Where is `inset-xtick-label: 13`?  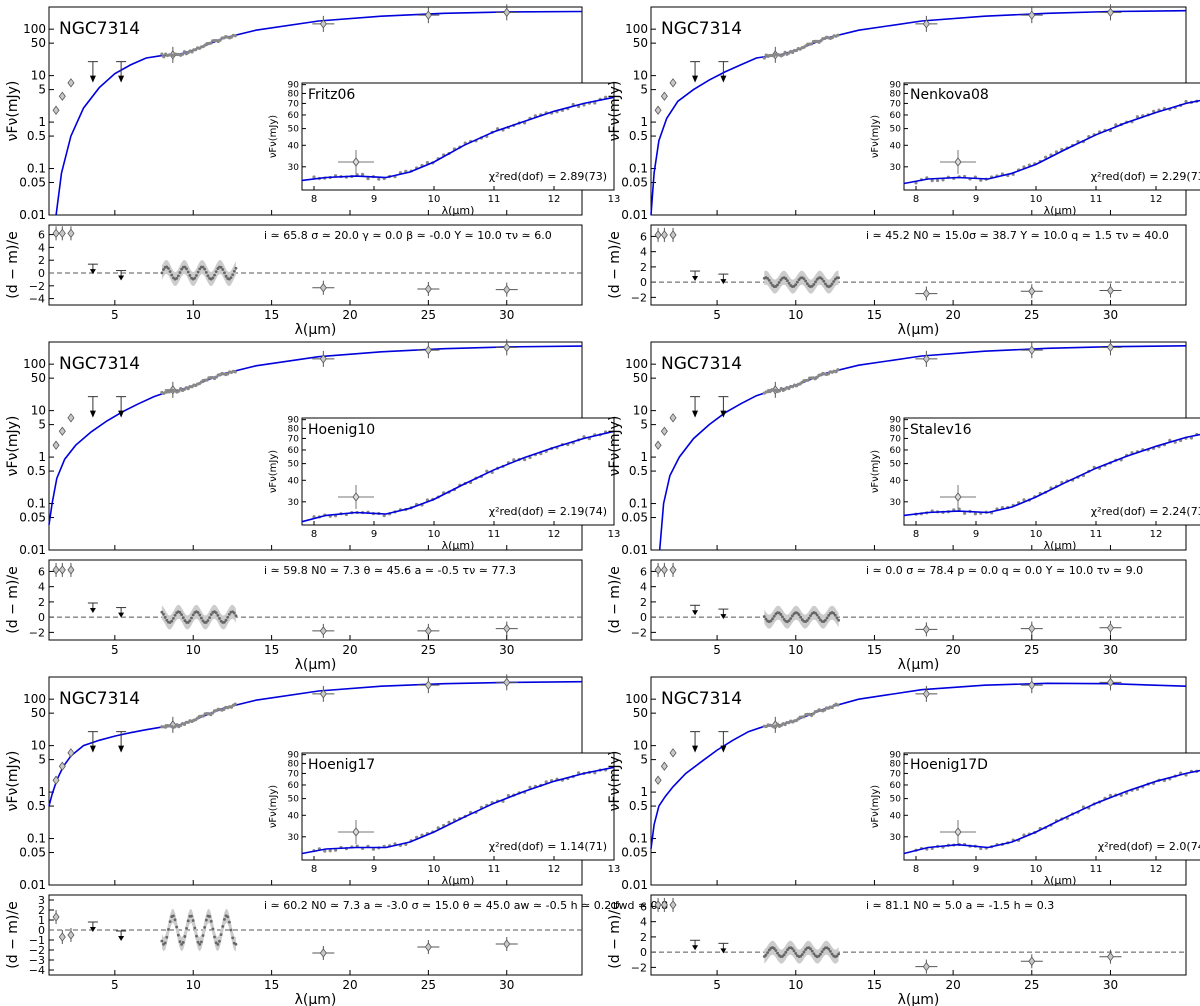 inset-xtick-label: 13 is located at coordinates (614, 199).